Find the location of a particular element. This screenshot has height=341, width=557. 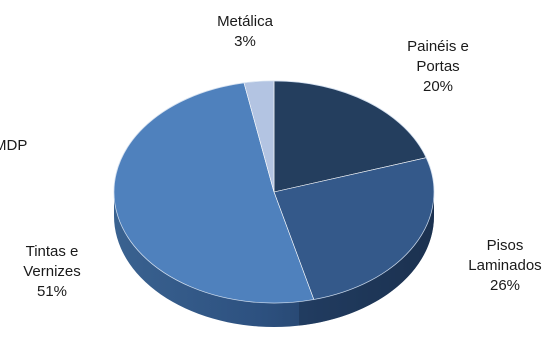

pie-slice-pisos is located at coordinates (354, 228).